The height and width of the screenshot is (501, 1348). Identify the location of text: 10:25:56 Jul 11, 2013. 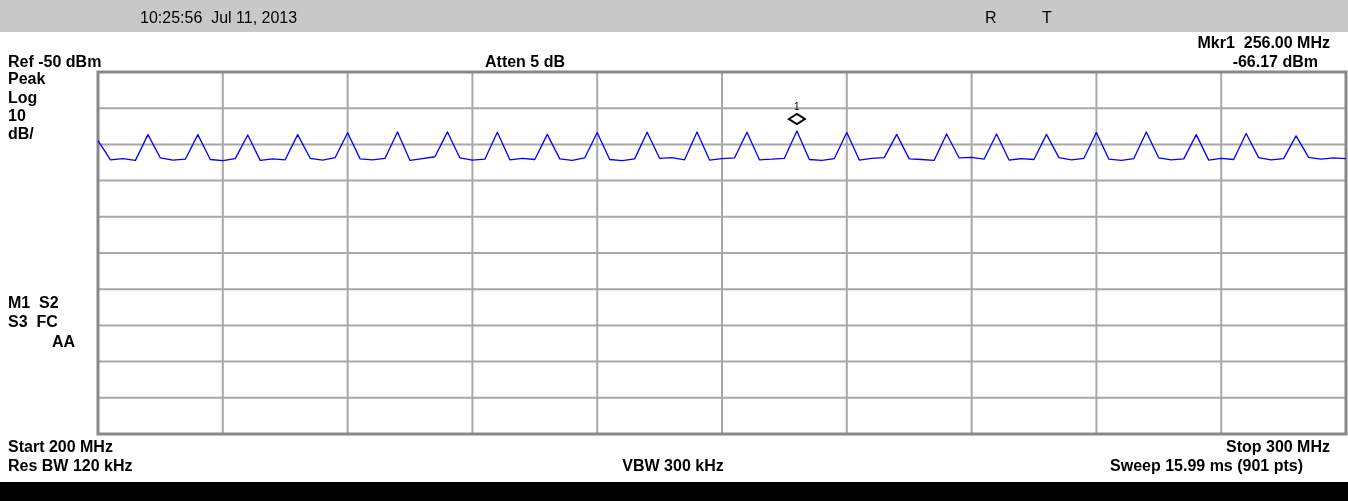
(219, 17).